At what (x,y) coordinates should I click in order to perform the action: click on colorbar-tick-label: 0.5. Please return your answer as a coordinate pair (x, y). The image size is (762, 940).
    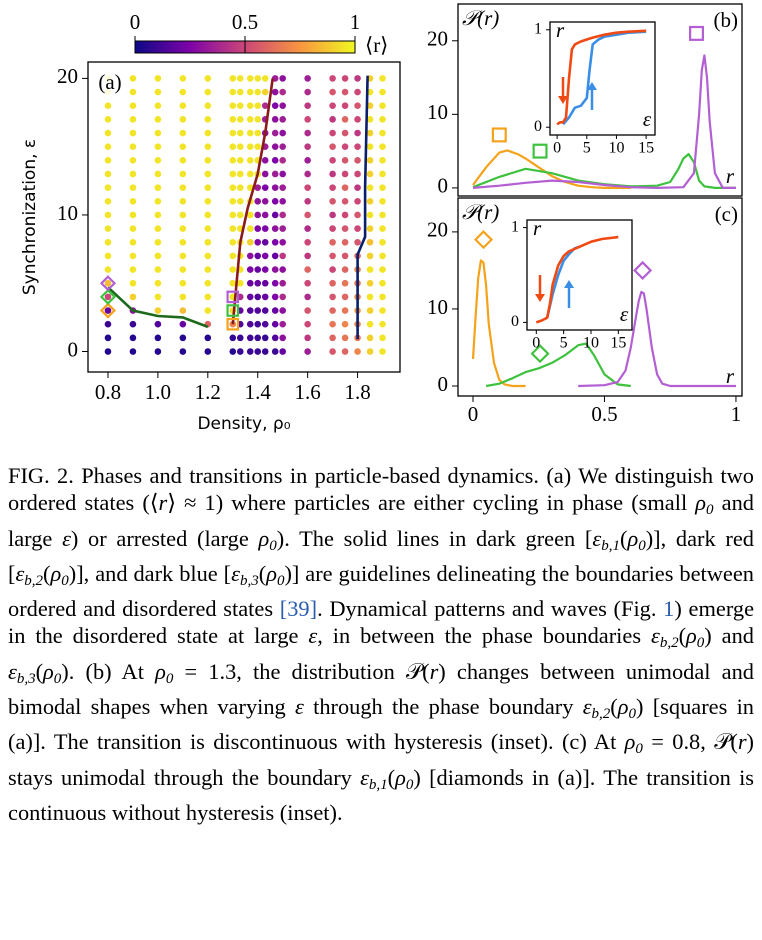
    Looking at the image, I should click on (245, 22).